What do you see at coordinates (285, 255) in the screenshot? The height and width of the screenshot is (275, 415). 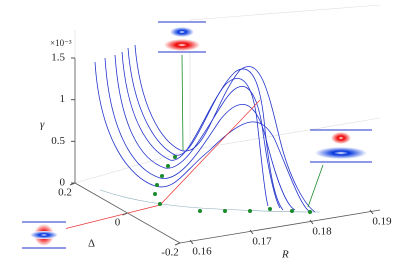 I see `y-label: R` at bounding box center [285, 255].